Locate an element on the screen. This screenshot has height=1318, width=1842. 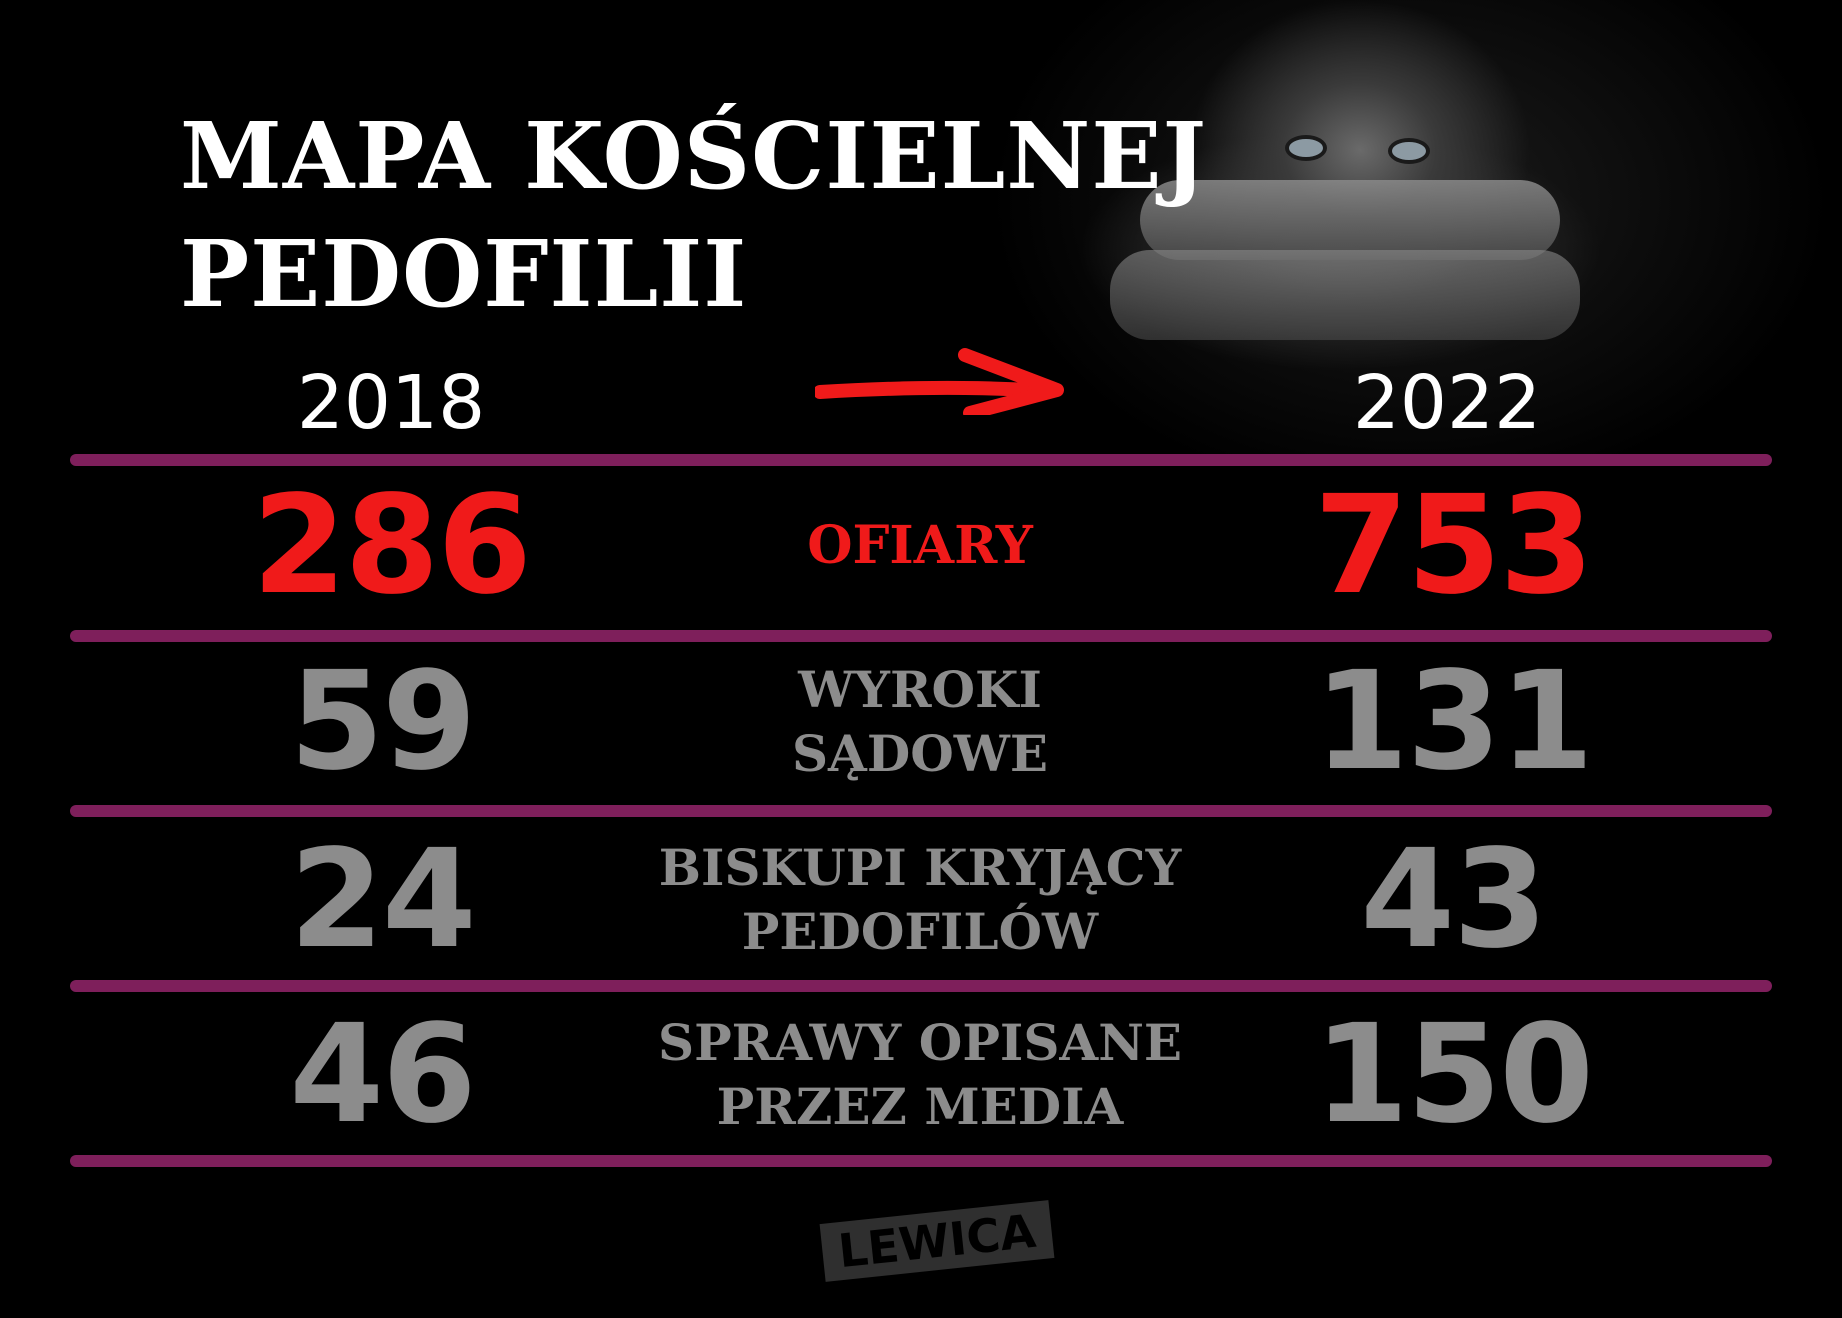
row-label-line: OFIARY is located at coordinates (920, 545).